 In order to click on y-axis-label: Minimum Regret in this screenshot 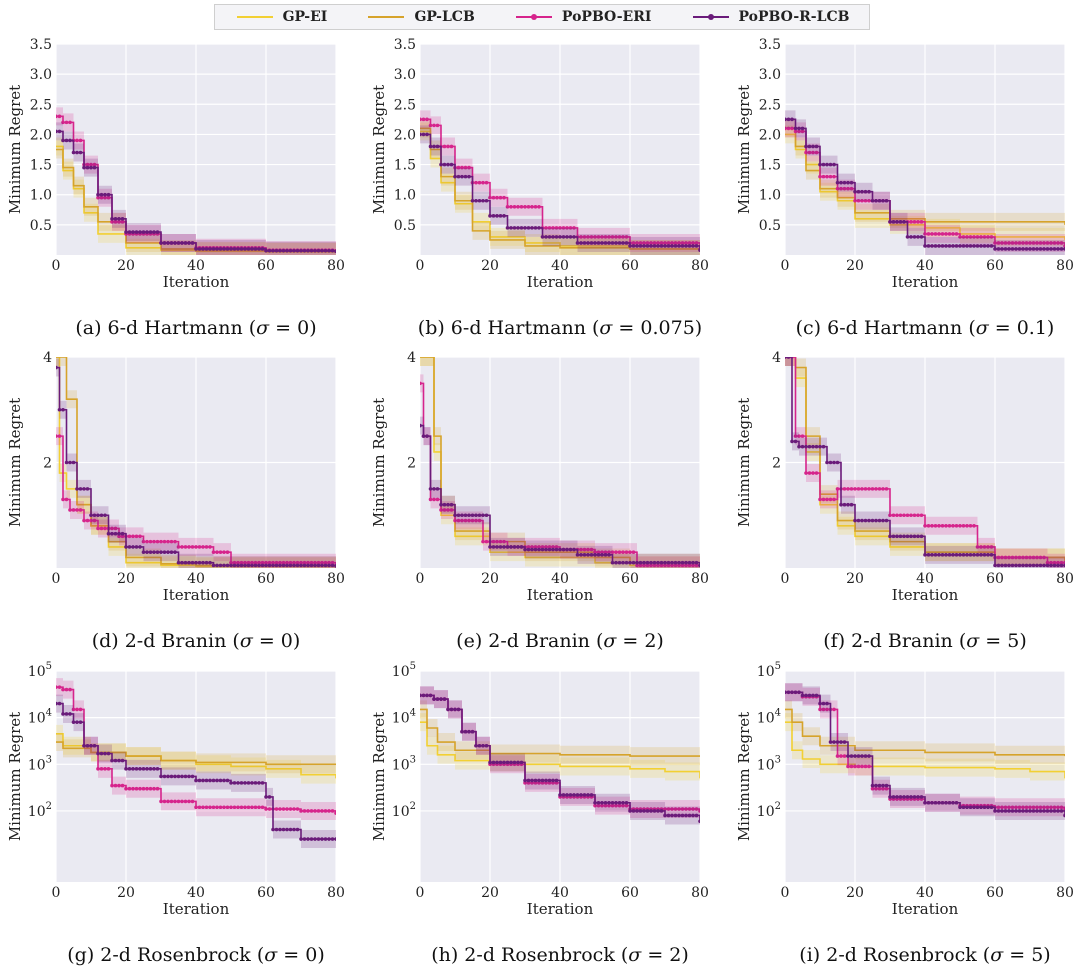, I will do `click(15, 776)`.